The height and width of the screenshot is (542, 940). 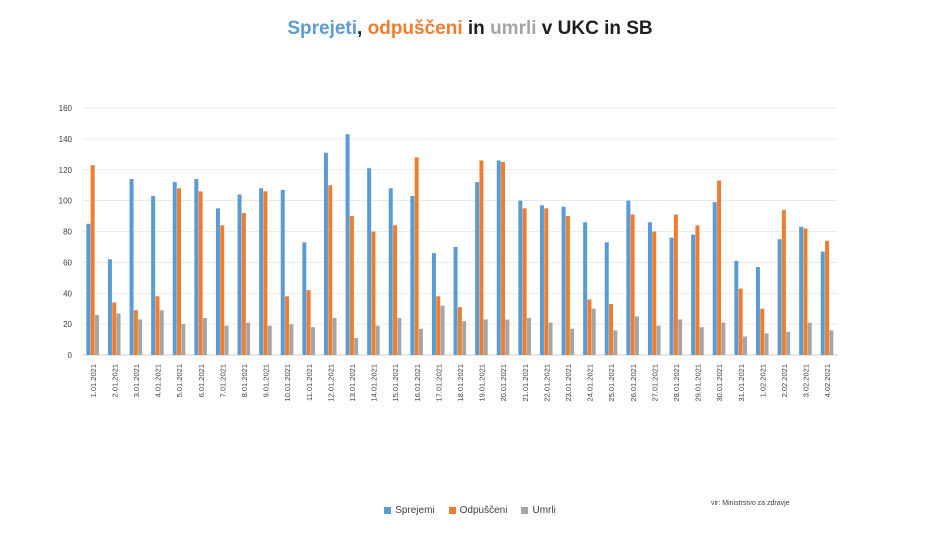 I want to click on y-tick-label: 160, so click(x=66, y=108).